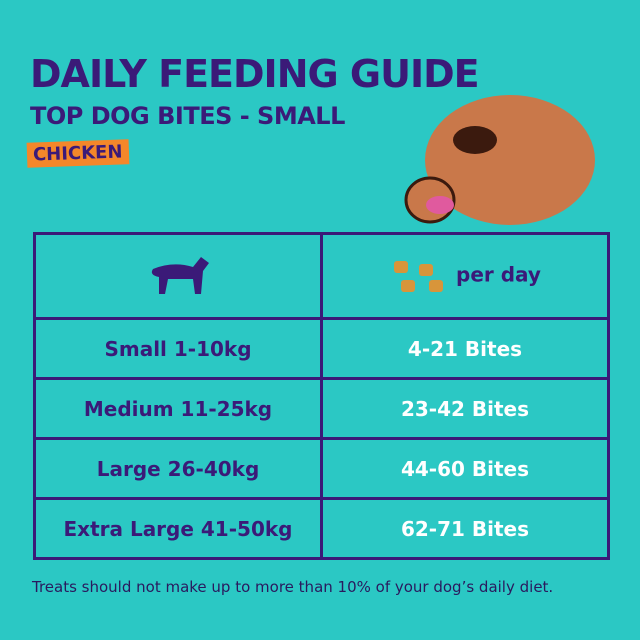 The height and width of the screenshot is (640, 640). What do you see at coordinates (419, 276) in the screenshot?
I see `bites-icon` at bounding box center [419, 276].